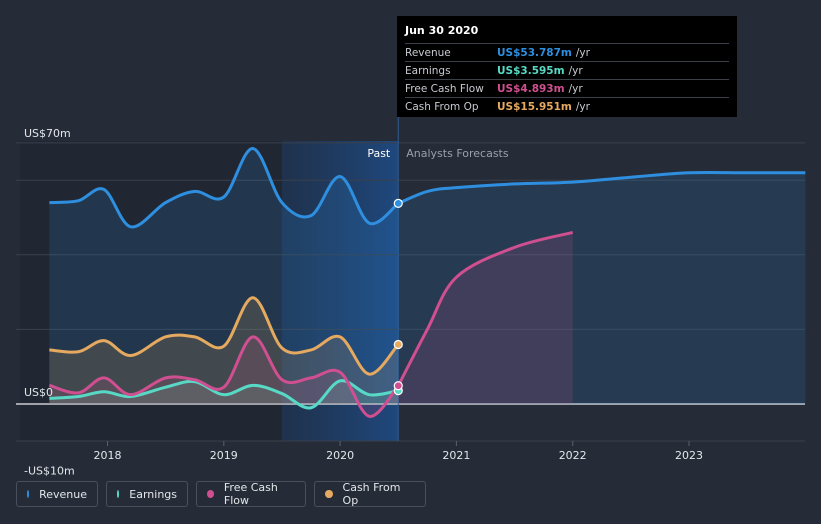  I want to click on x-tick-label: 2018, so click(108, 455).